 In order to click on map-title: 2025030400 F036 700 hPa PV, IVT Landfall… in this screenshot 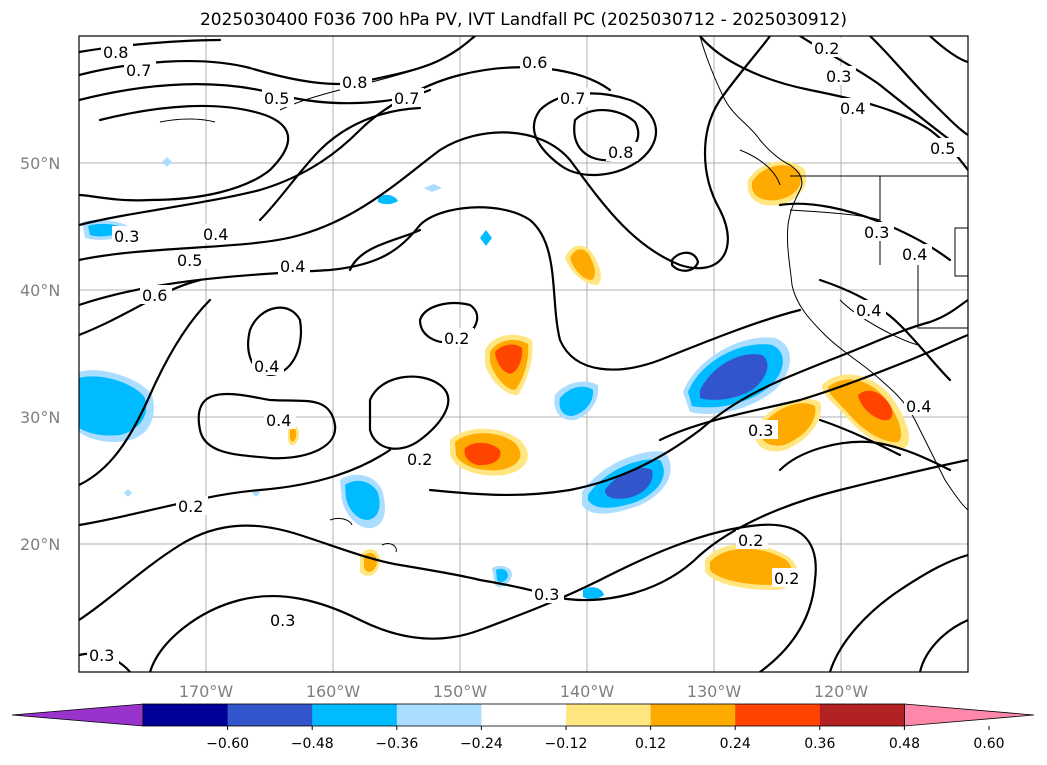, I will do `click(523, 20)`.